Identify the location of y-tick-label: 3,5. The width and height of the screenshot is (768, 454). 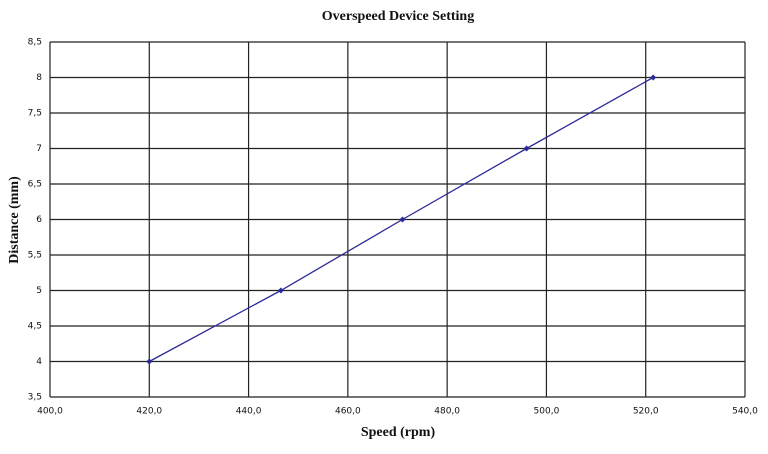
(35, 398).